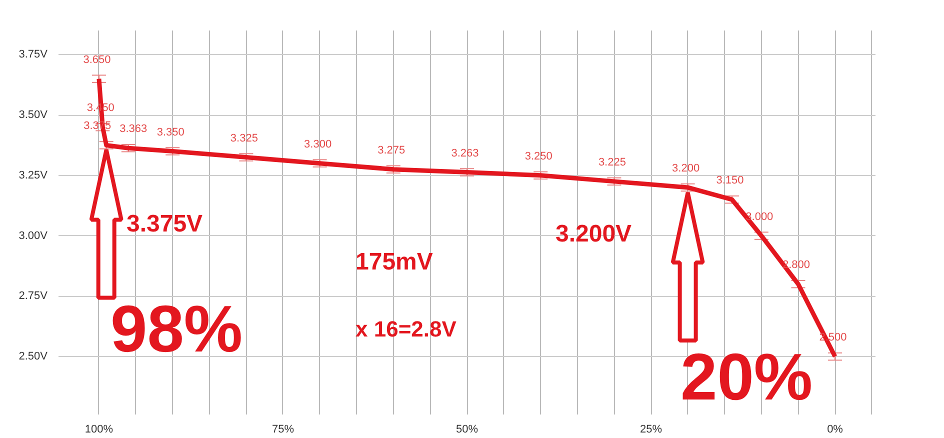  Describe the element at coordinates (594, 234) in the screenshot. I see `annotation: 3.200V` at that location.